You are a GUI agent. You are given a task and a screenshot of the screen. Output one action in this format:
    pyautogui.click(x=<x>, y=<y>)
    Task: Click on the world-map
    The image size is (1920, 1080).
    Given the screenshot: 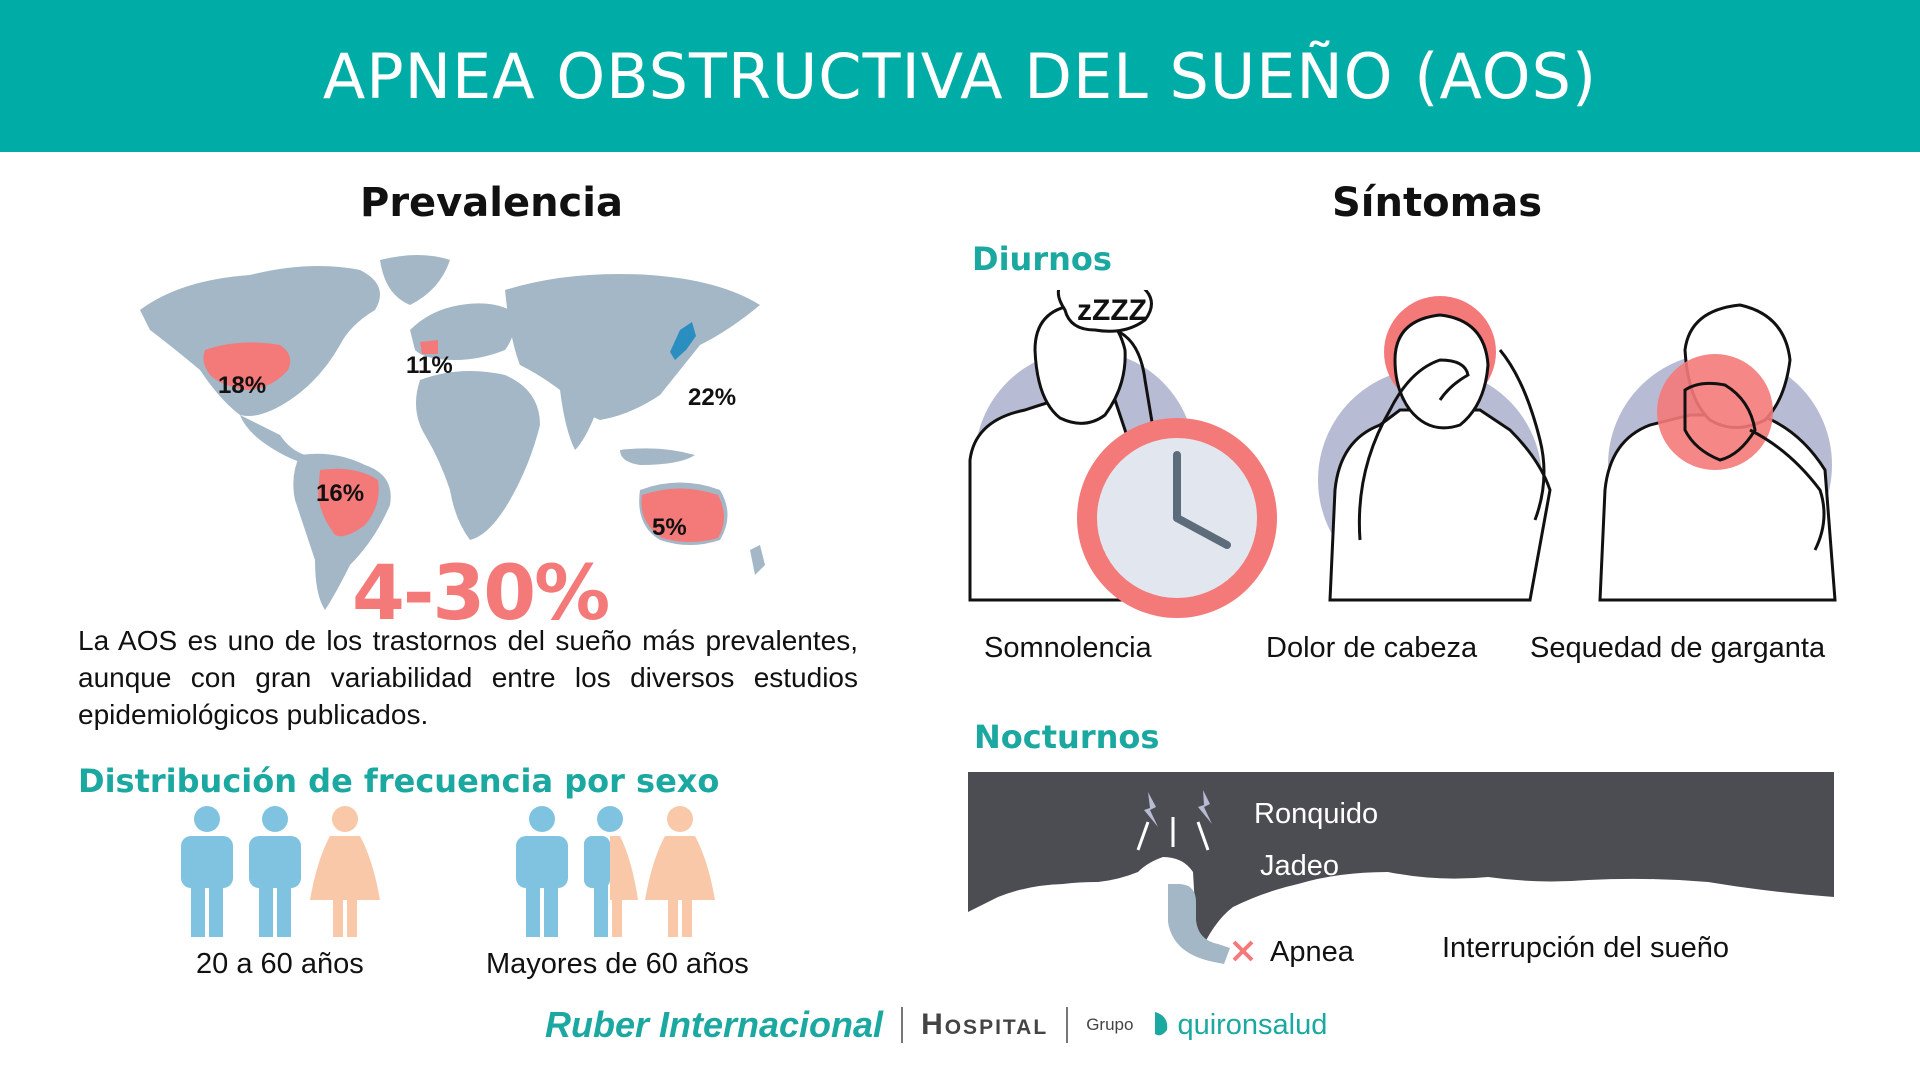 What is the action you would take?
    pyautogui.click(x=452, y=432)
    